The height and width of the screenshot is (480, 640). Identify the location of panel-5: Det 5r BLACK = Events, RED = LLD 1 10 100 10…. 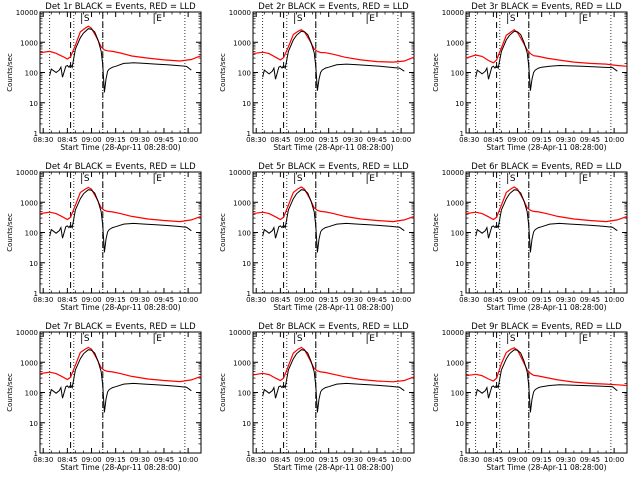
(317, 237).